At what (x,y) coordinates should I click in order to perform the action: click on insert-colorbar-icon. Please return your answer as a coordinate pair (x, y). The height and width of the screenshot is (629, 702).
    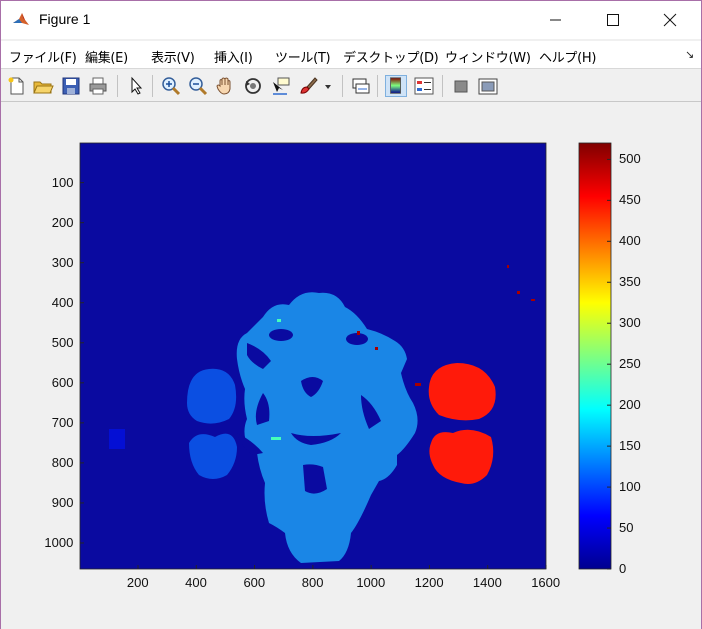
    Looking at the image, I should click on (395, 85).